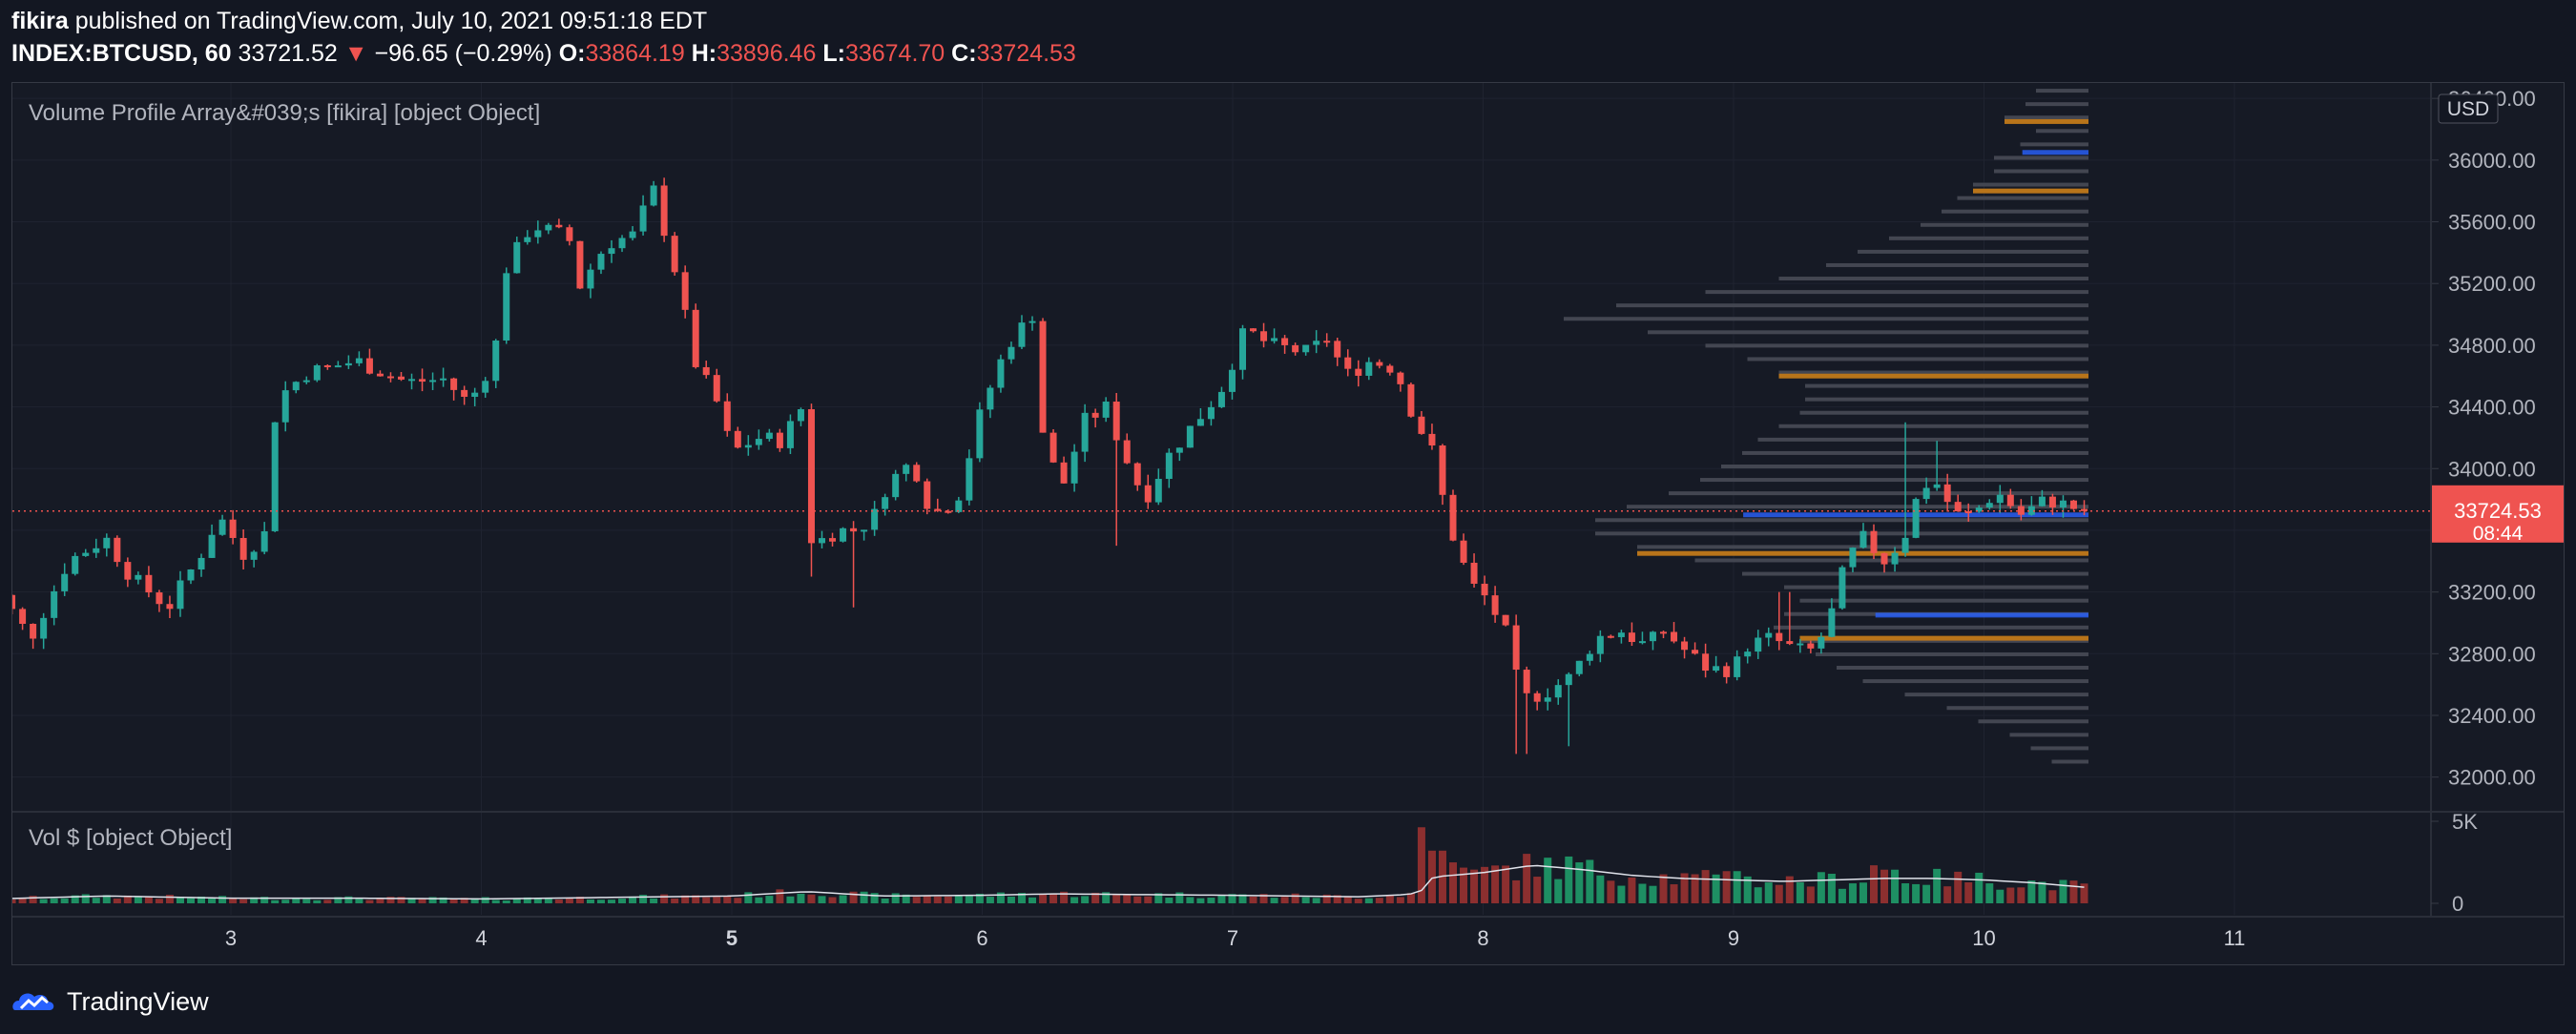  Describe the element at coordinates (2492, 161) in the screenshot. I see `y-tick-label: 36000.00` at that location.